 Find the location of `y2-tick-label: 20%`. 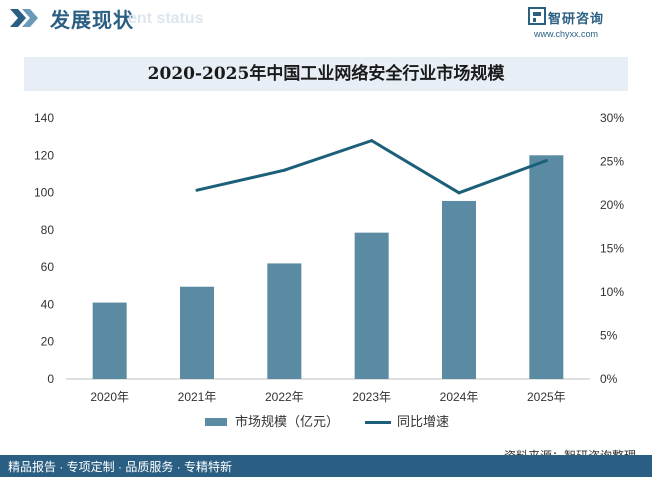

y2-tick-label: 20% is located at coordinates (612, 205).